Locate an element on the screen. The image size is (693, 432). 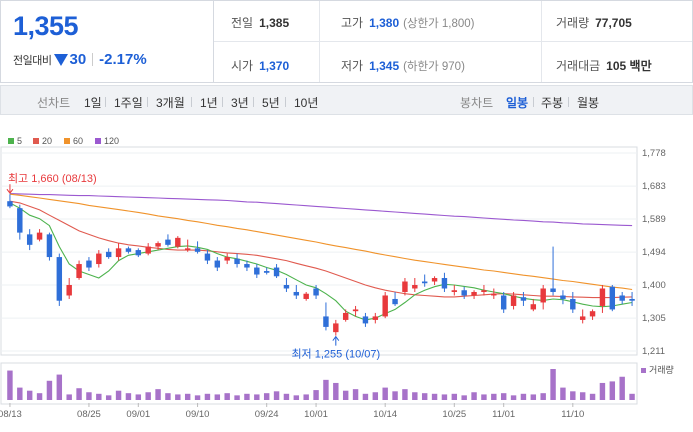
stat-high-value: 1,380 is located at coordinates (384, 23).